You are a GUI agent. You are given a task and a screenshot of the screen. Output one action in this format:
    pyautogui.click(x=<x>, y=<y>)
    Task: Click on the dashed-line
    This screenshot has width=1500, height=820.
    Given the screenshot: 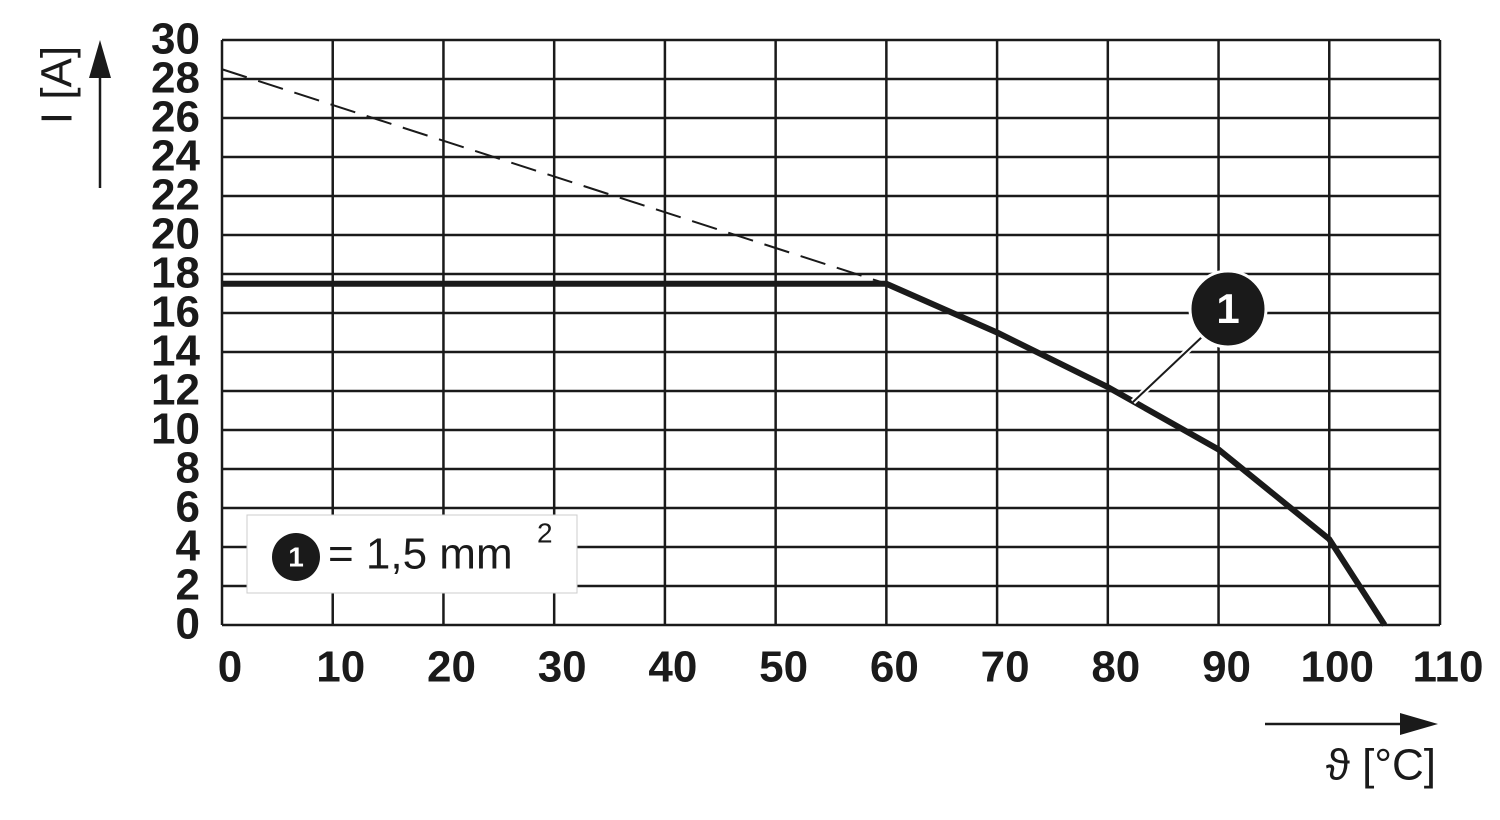 What is the action you would take?
    pyautogui.click(x=554, y=176)
    